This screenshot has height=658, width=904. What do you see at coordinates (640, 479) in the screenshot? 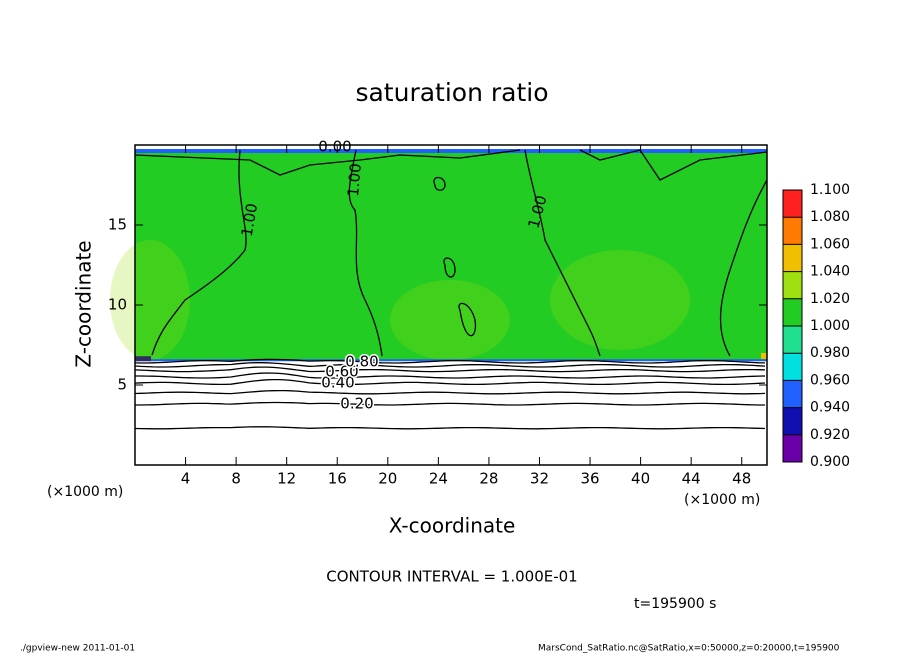
I see `x-tick-label: 40` at bounding box center [640, 479].